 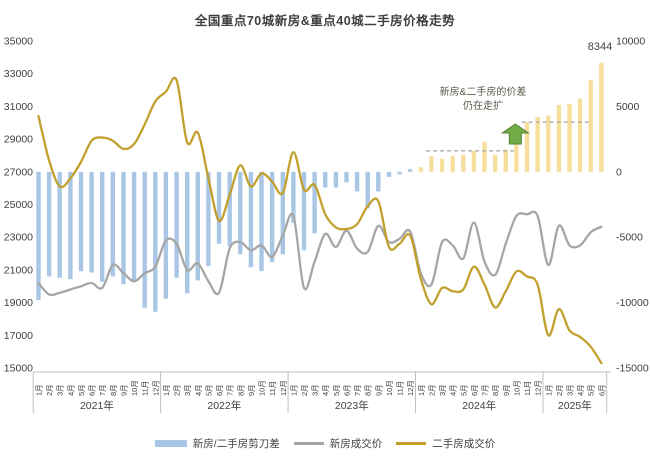 I want to click on right-axis-tick: -10000, so click(x=632, y=303).